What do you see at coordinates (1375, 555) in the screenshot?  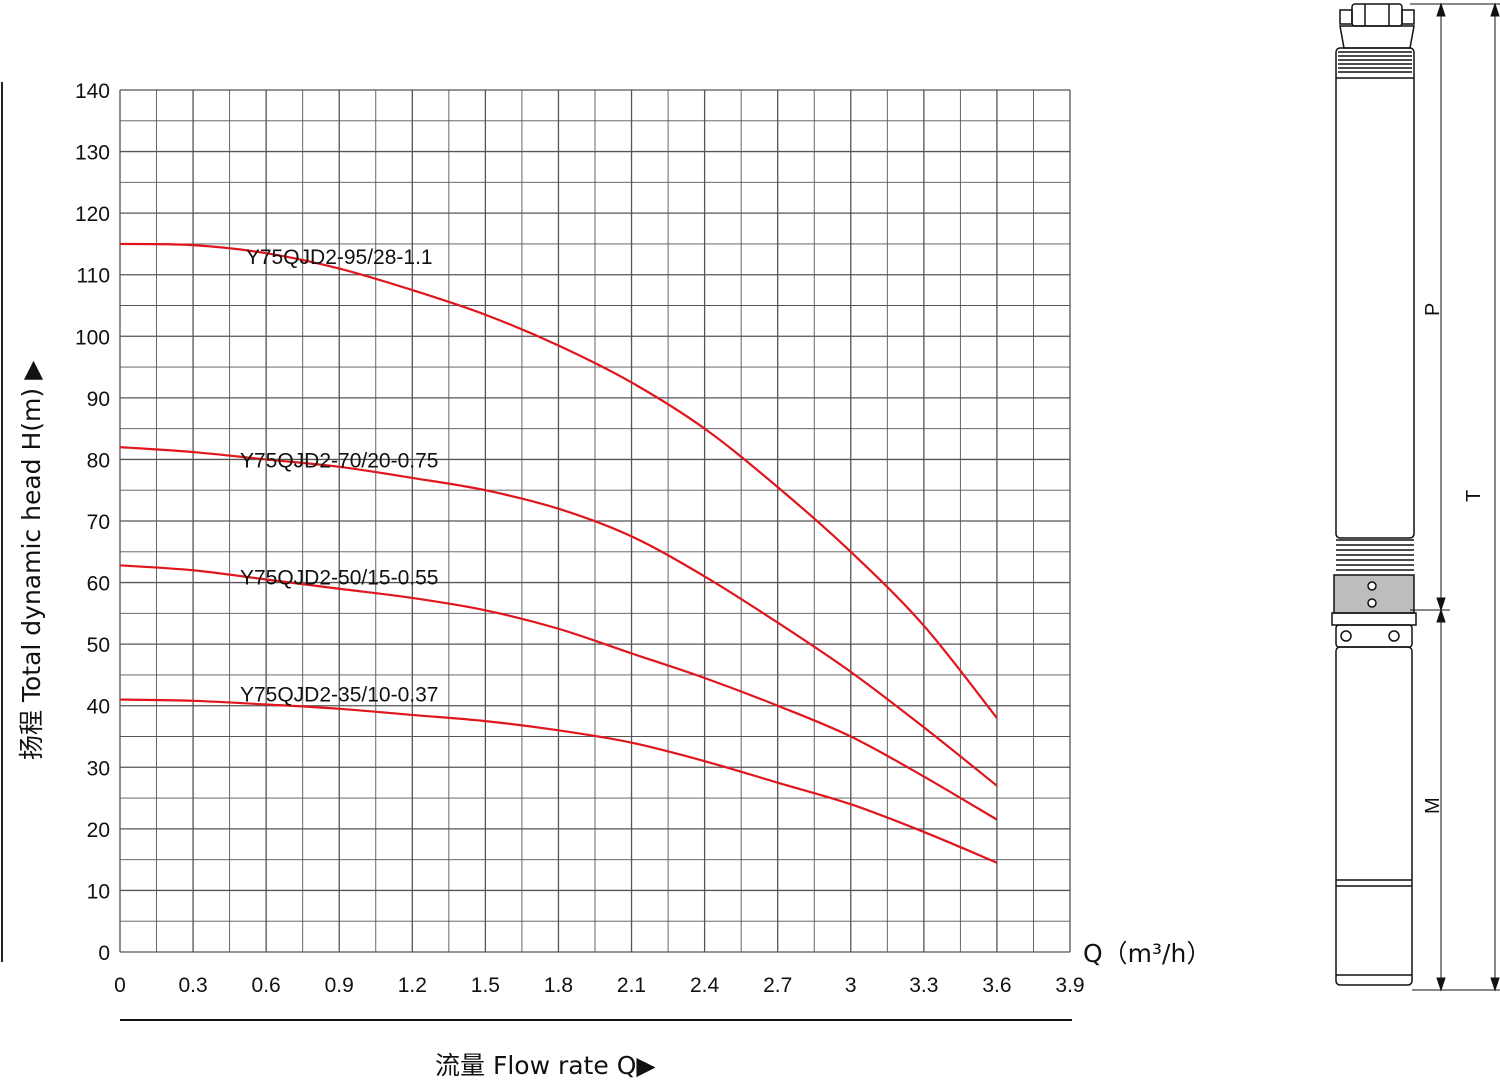 I see `pump-lower-threads` at bounding box center [1375, 555].